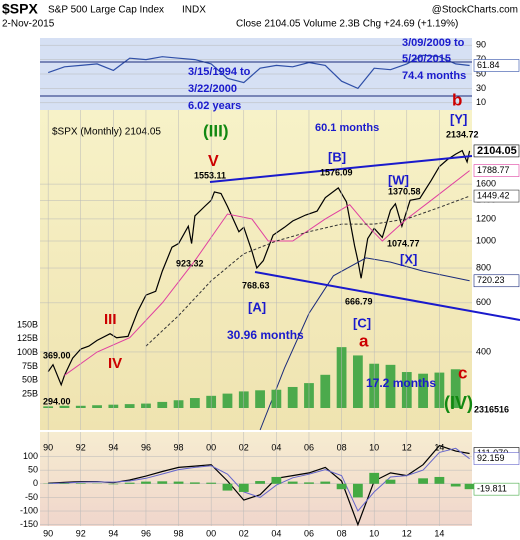 The width and height of the screenshot is (520, 540). Describe the element at coordinates (486, 218) in the screenshot. I see `y-tick-label: 1200` at that location.